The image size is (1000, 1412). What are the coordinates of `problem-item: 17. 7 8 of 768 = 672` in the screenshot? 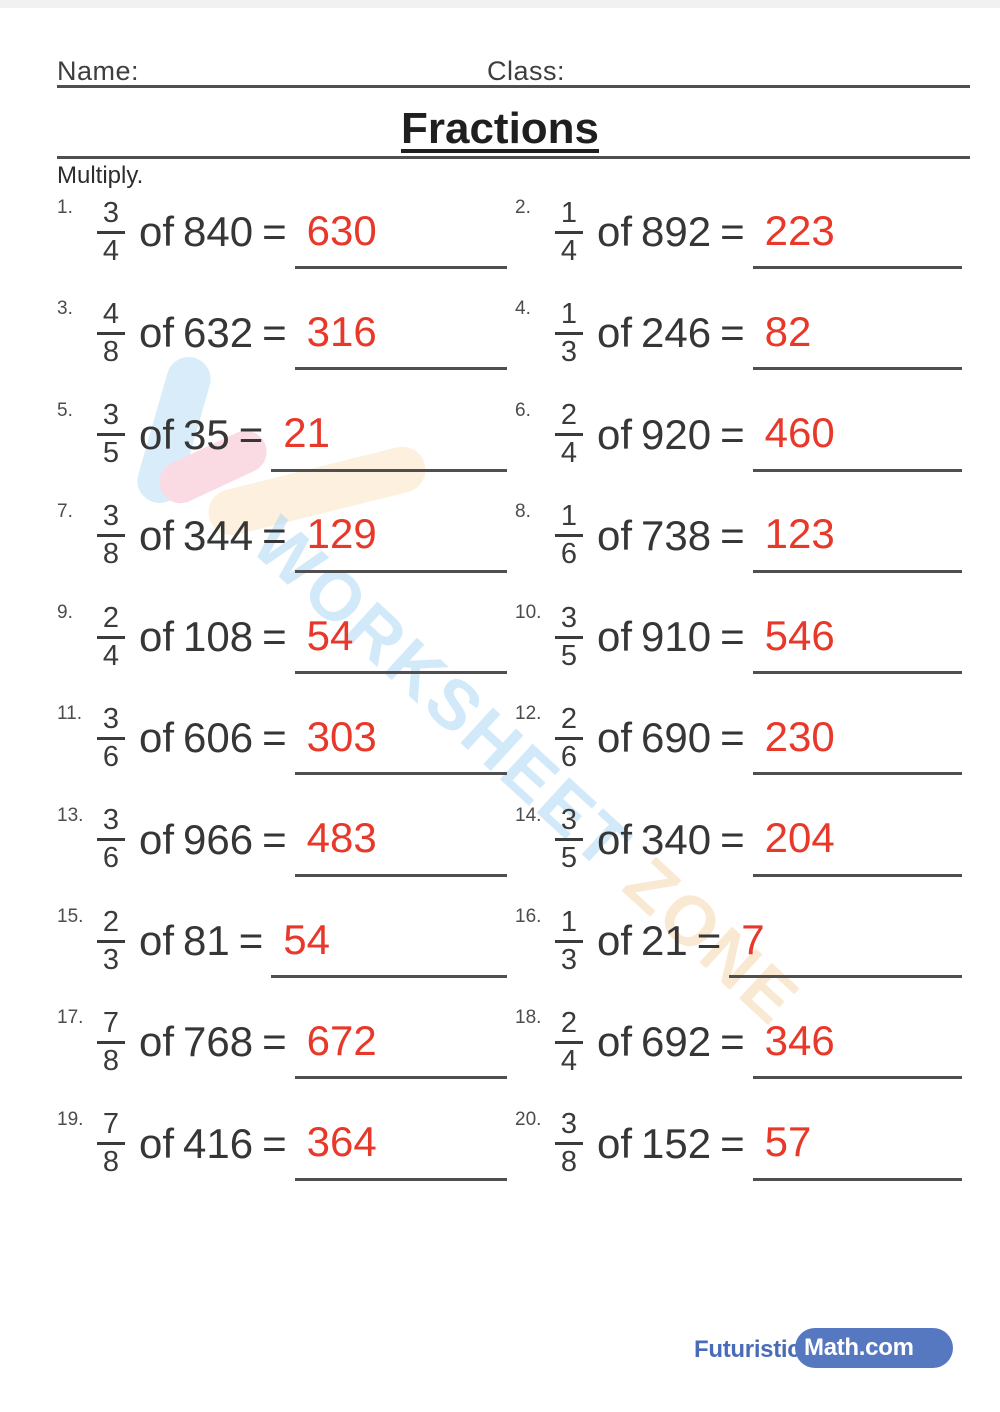 It's located at (286, 1042).